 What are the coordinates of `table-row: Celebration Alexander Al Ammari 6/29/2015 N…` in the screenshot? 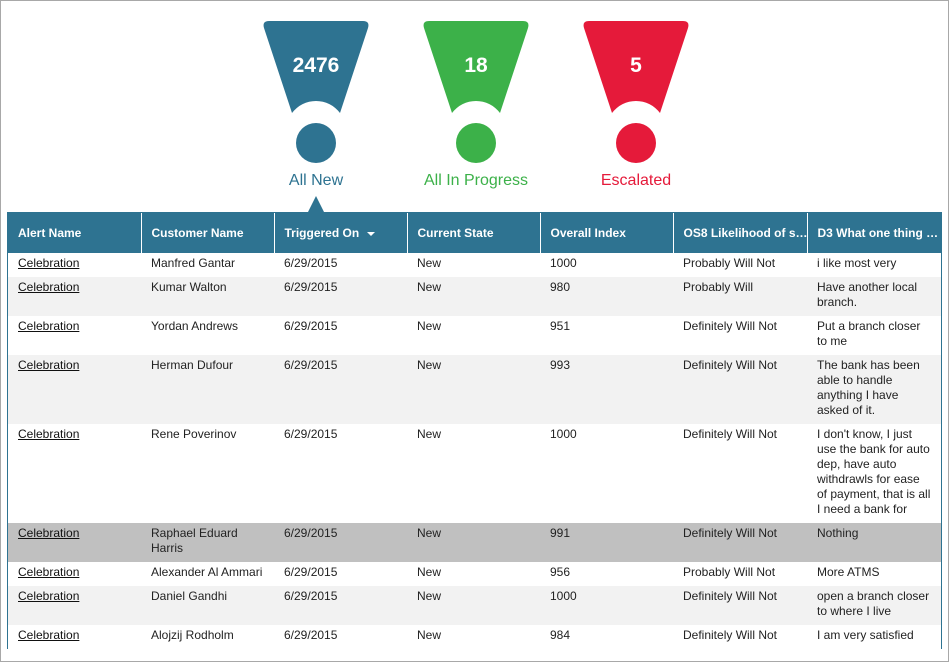 It's located at (474, 574).